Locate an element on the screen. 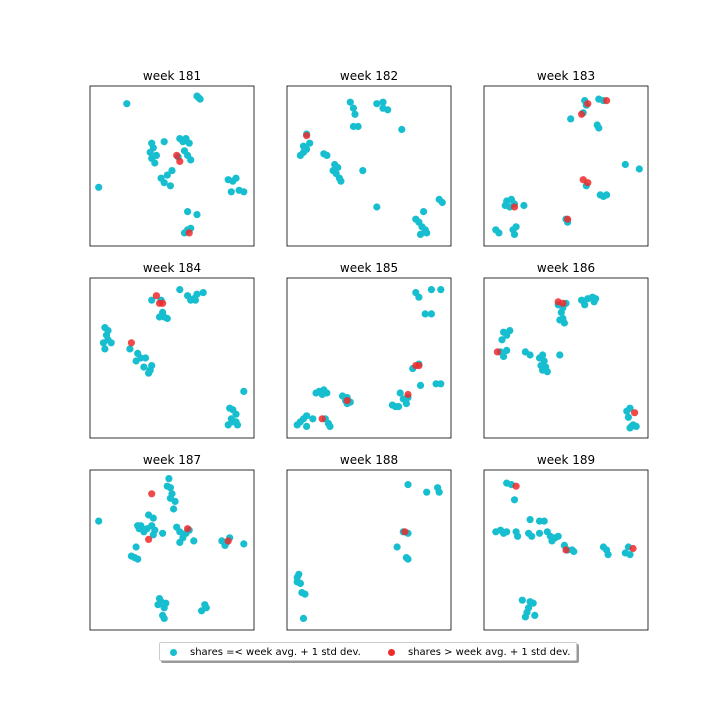  subplot-title: week 181 is located at coordinates (172, 76).